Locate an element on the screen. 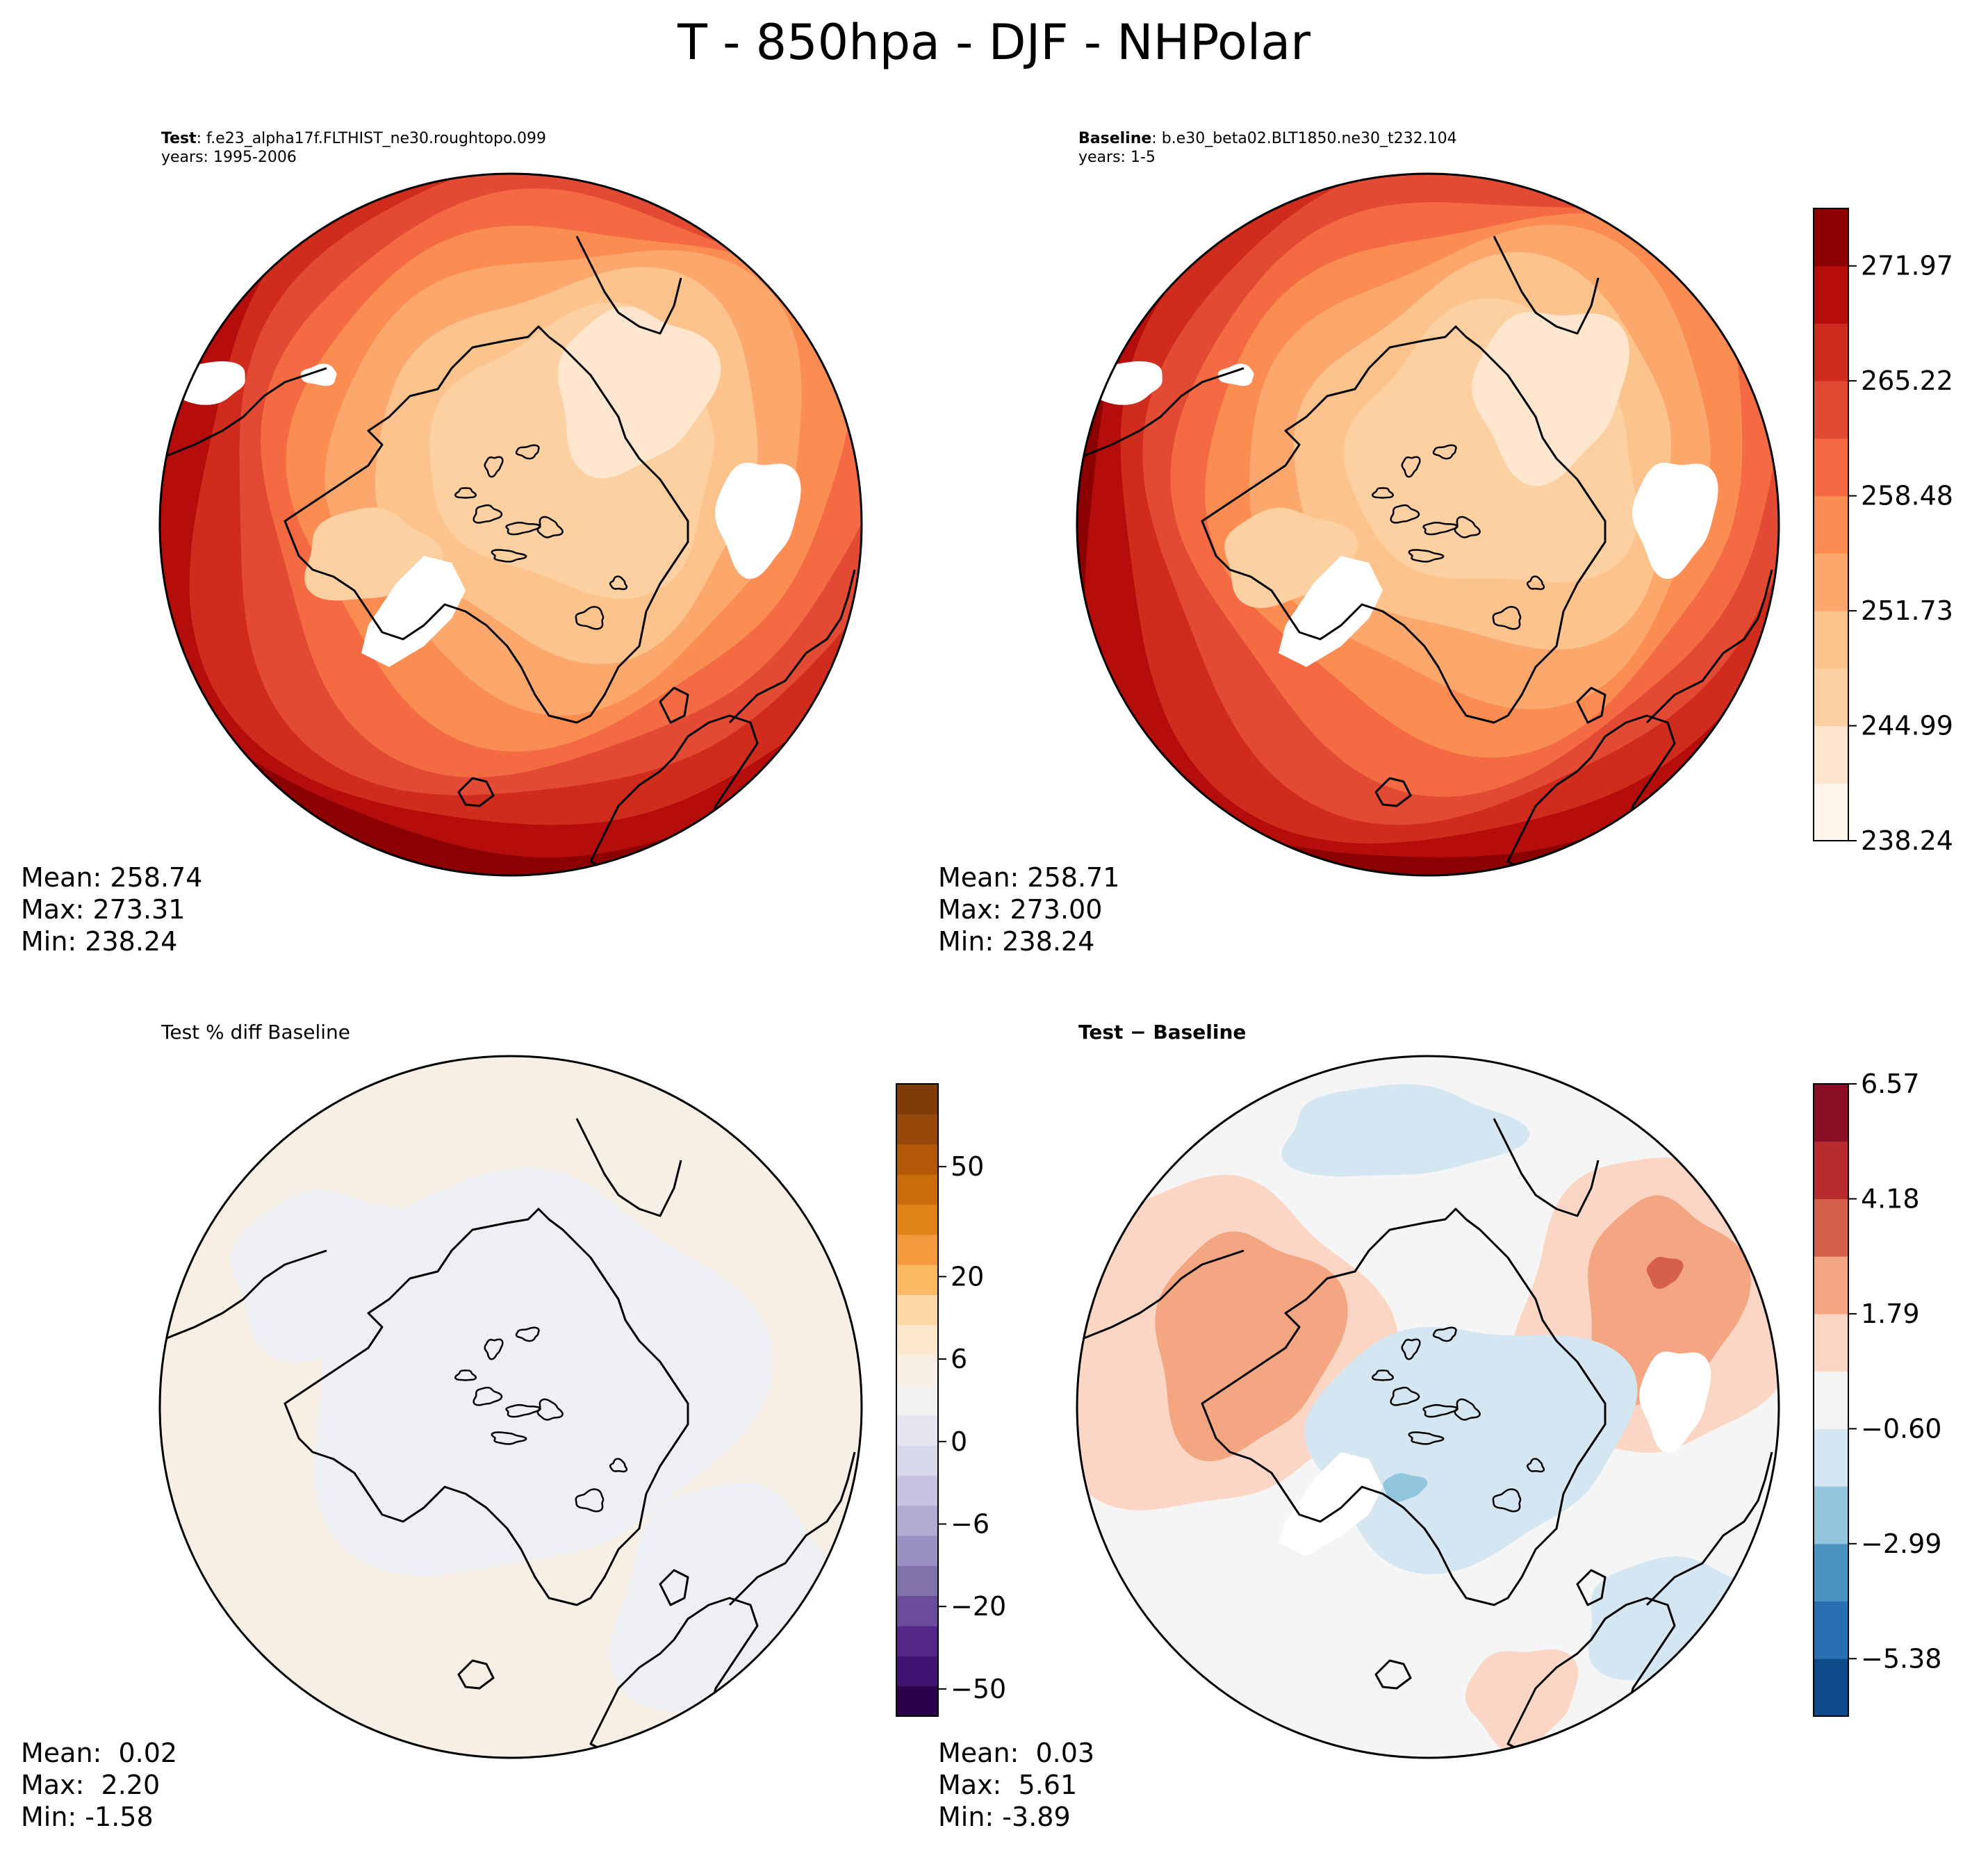 The image size is (1988, 1853). baseline-max: Max: 273.00 is located at coordinates (1020, 909).